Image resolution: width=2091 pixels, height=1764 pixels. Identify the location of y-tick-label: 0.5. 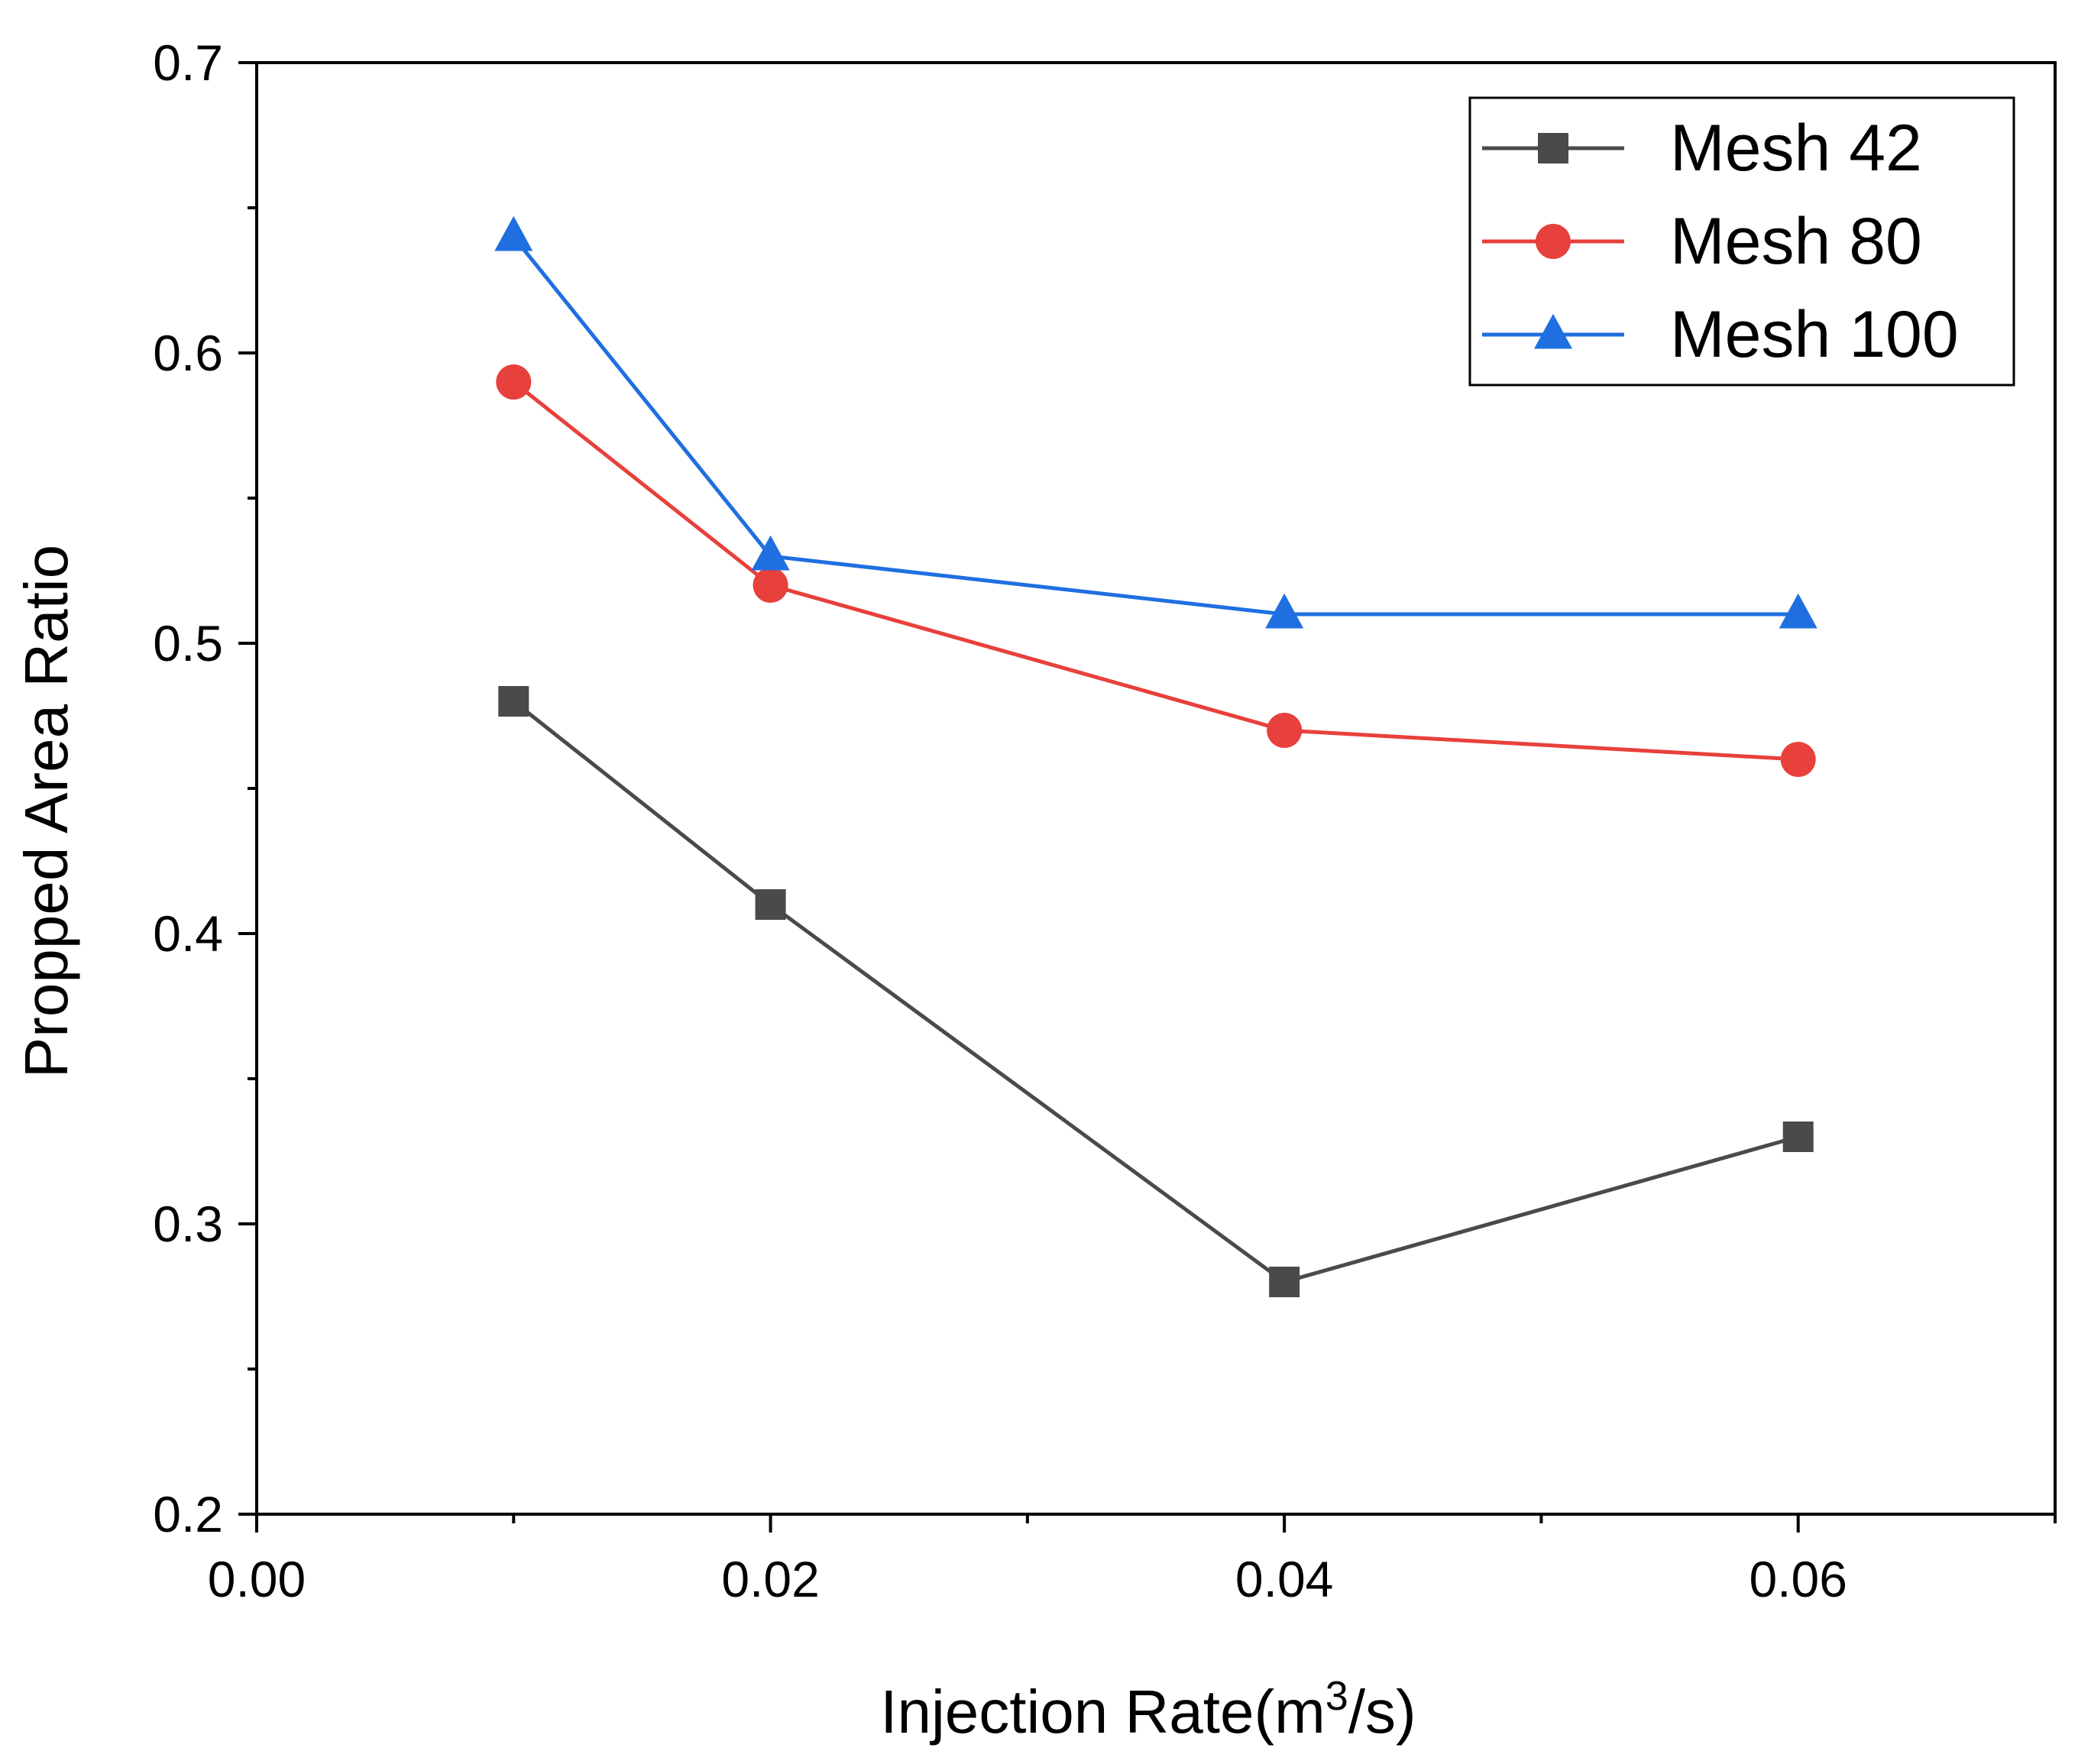
(188, 643).